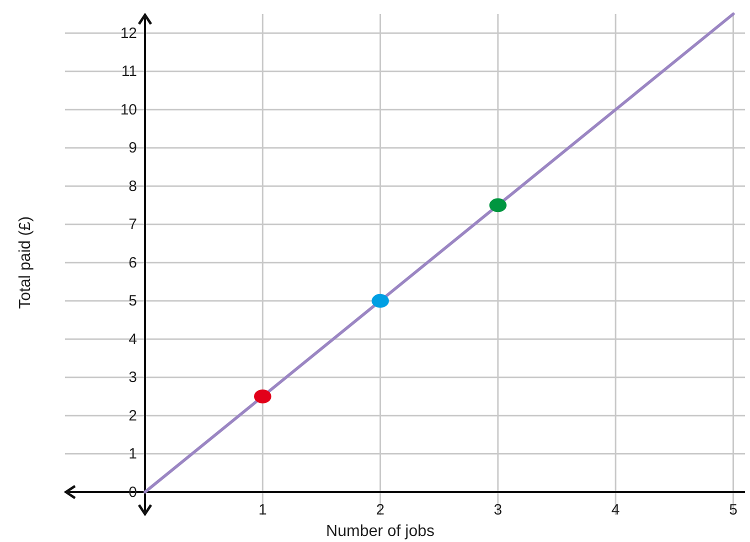  I want to click on x-tick-label: 4, so click(615, 510).